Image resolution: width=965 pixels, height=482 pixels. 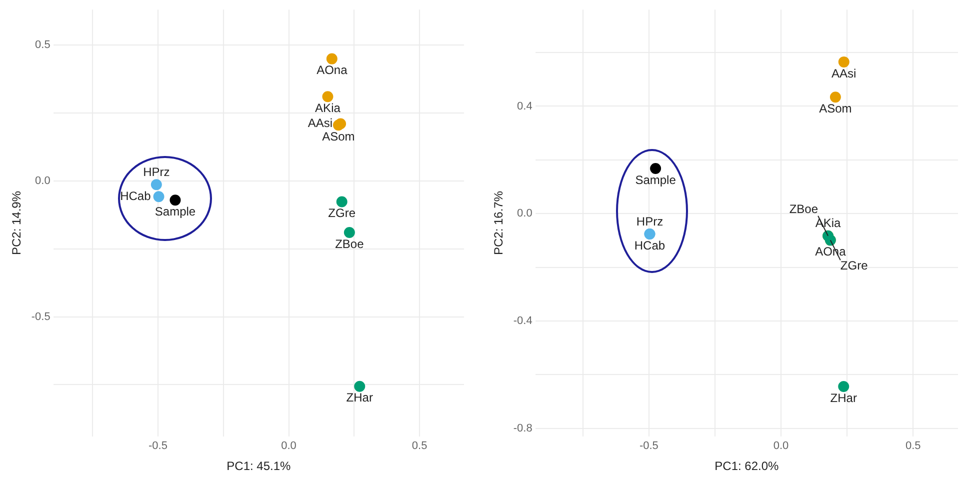 I want to click on series-label: AOna, so click(x=332, y=70).